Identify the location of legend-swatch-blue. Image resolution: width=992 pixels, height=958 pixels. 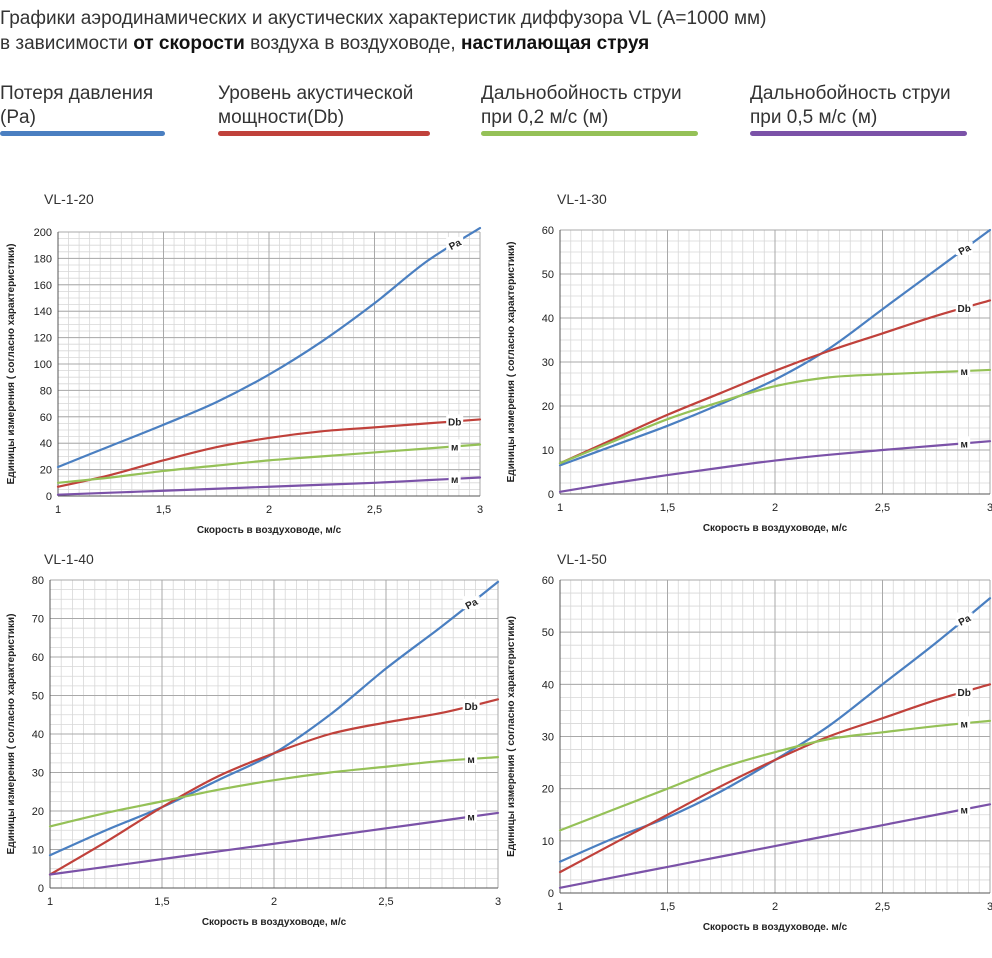
(82, 133).